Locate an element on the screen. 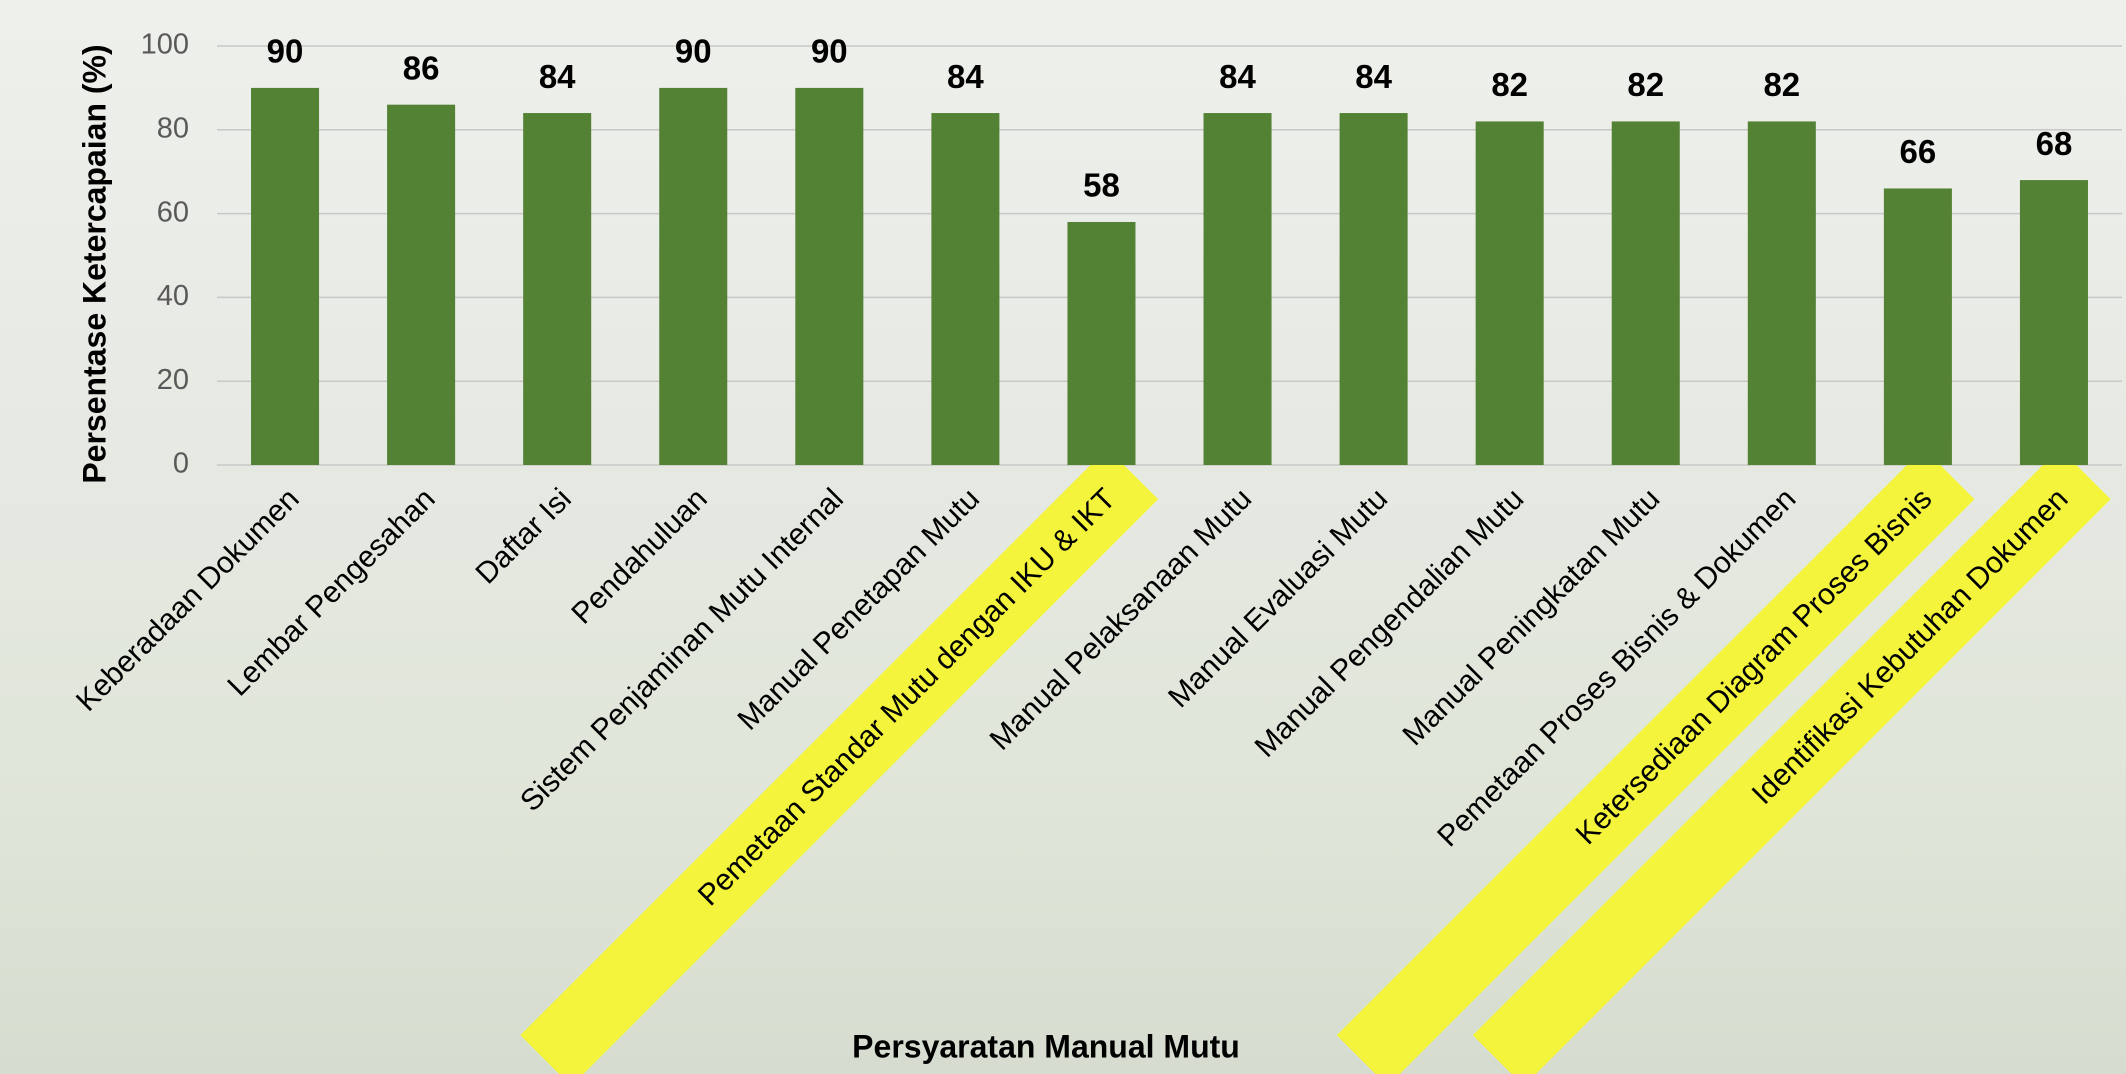 The width and height of the screenshot is (2126, 1074). x-tick-group: Keberadaan Dokumen is located at coordinates (188, 600).